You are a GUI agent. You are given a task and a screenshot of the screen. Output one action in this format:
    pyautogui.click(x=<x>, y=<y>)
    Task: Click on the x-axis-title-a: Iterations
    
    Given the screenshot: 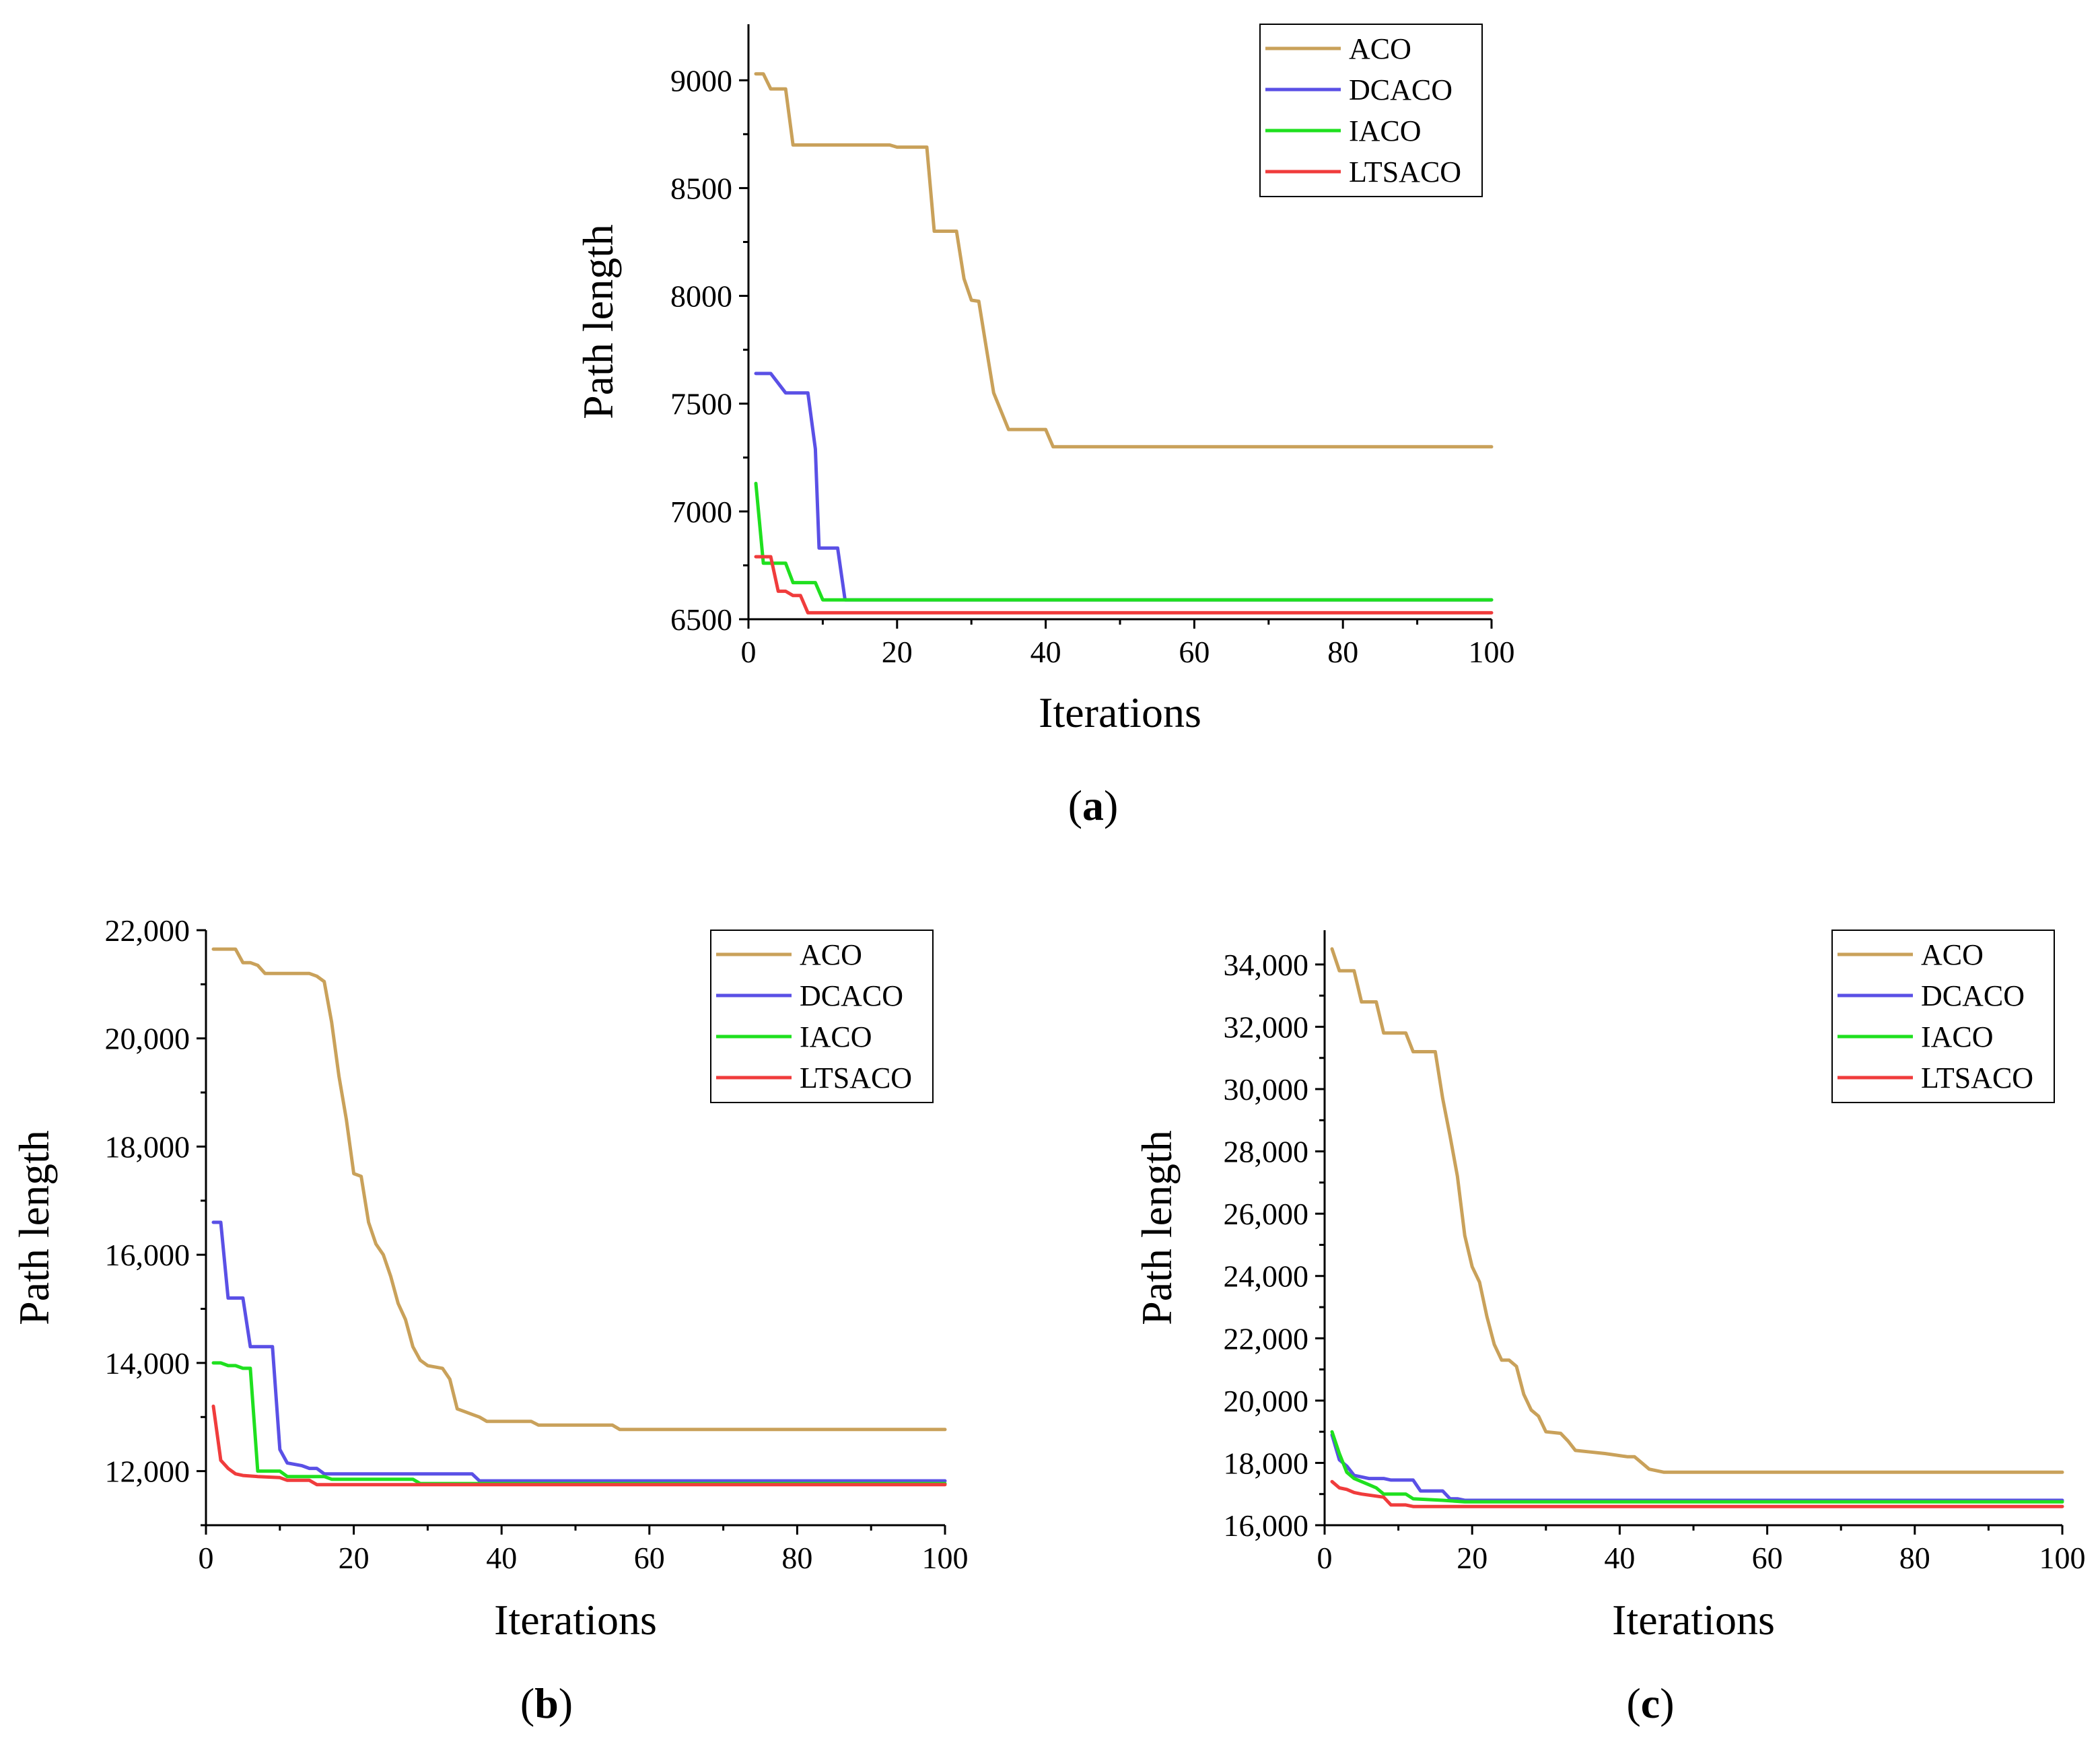 What is the action you would take?
    pyautogui.click(x=1120, y=712)
    